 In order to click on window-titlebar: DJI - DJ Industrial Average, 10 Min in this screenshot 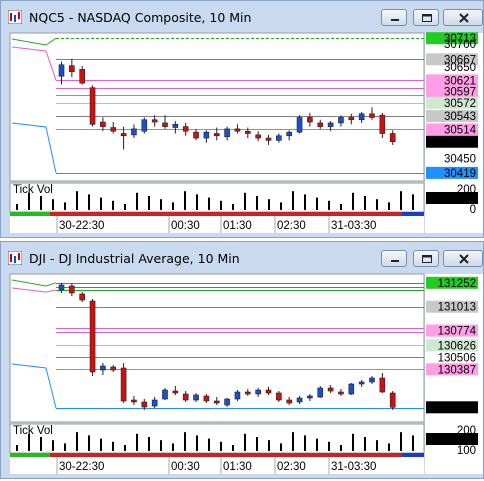, I will do `click(242, 258)`.